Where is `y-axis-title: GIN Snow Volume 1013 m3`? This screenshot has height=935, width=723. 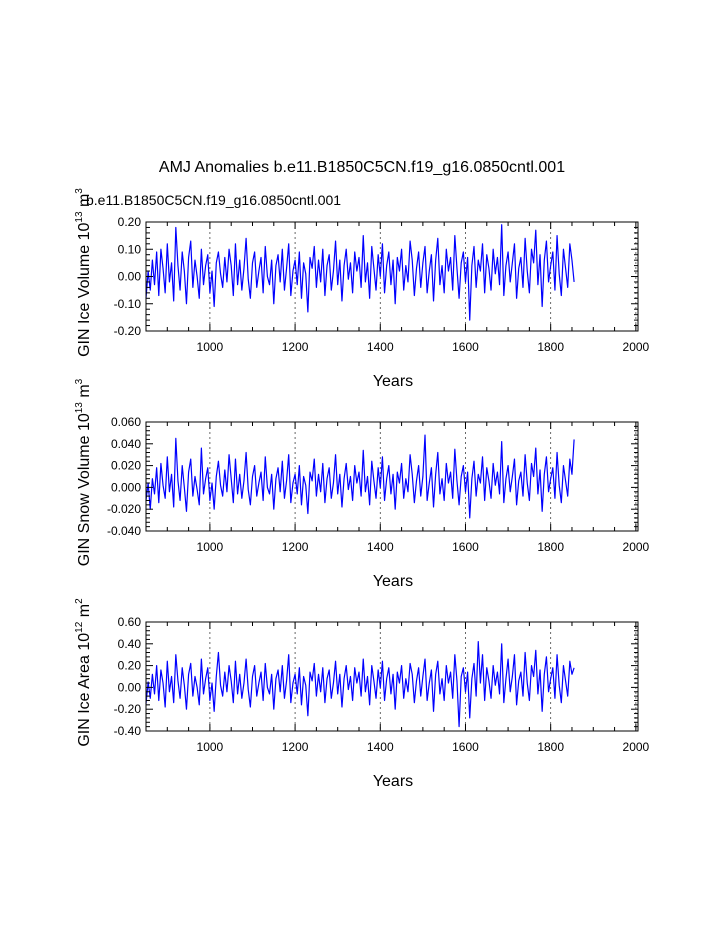 y-axis-title: GIN Snow Volume 1013 m3 is located at coordinates (83, 472).